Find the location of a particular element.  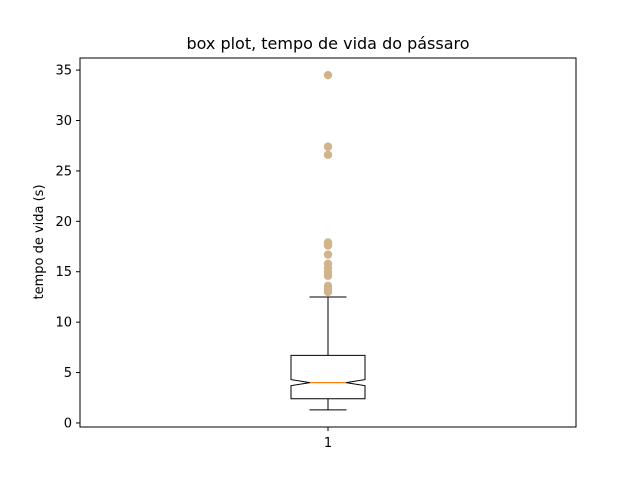

y-tick-label: 0 is located at coordinates (68, 423).